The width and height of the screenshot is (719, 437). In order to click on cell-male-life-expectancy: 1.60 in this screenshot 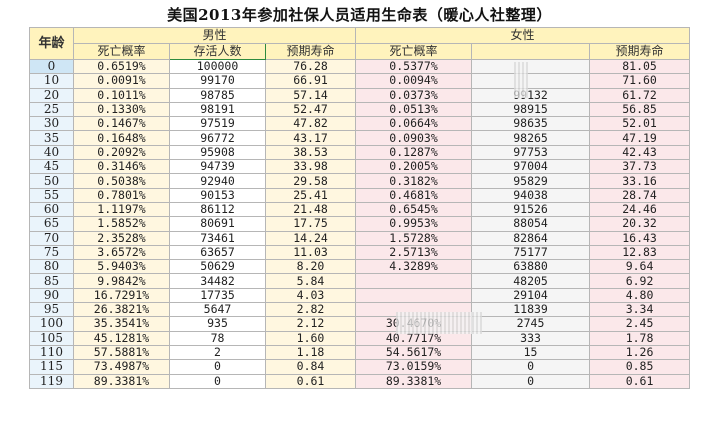, I will do `click(310, 338)`.